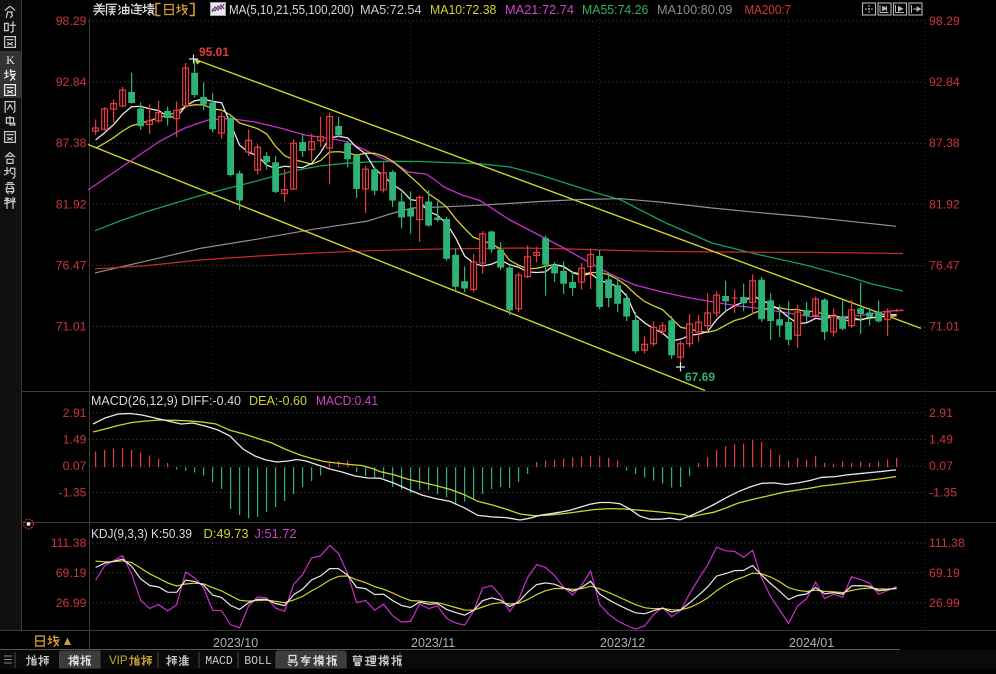 This screenshot has height=674, width=996. What do you see at coordinates (141, 534) in the screenshot?
I see `svg-text: KDJ(9,3,3) K:50.39` at bounding box center [141, 534].